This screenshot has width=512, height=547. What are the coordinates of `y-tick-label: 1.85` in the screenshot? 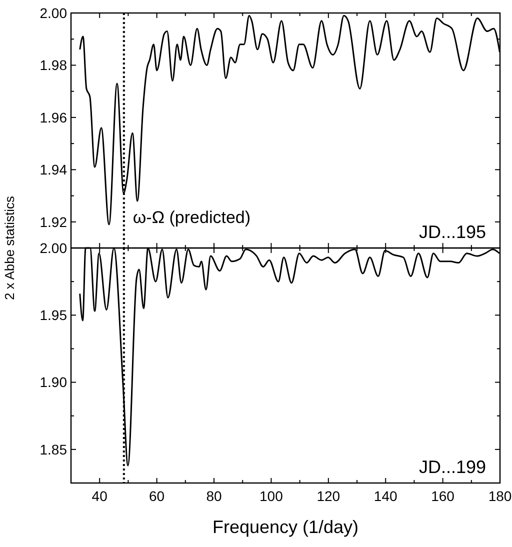 It's located at (54, 449).